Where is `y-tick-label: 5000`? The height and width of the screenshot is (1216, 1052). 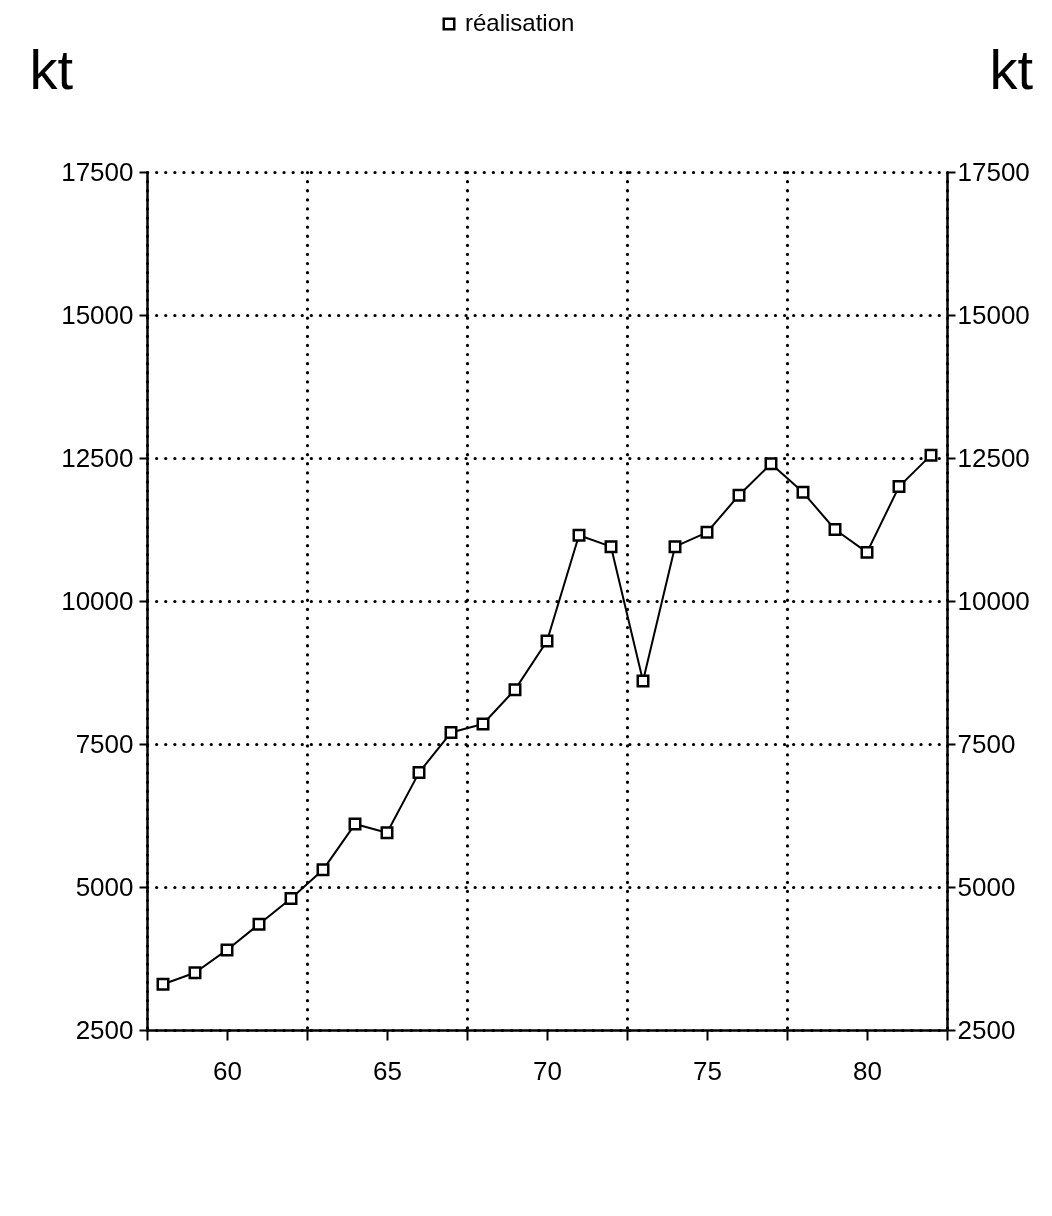 y-tick-label: 5000 is located at coordinates (104, 886).